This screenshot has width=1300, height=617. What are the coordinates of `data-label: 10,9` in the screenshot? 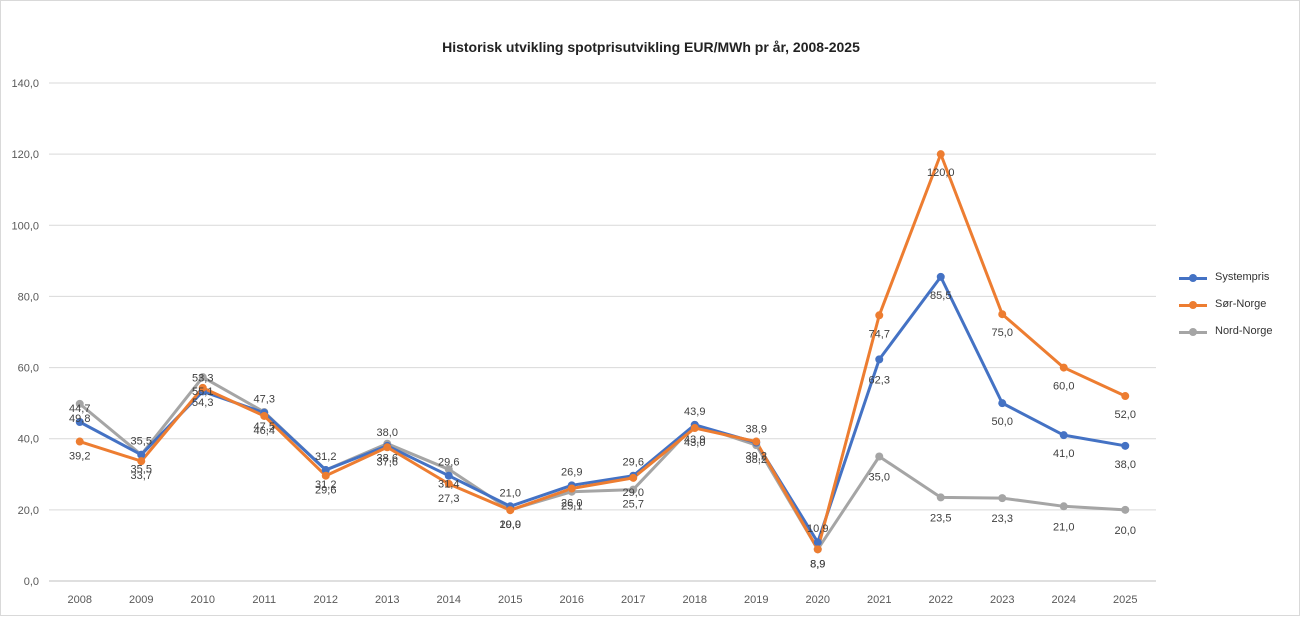 It's located at (817, 529).